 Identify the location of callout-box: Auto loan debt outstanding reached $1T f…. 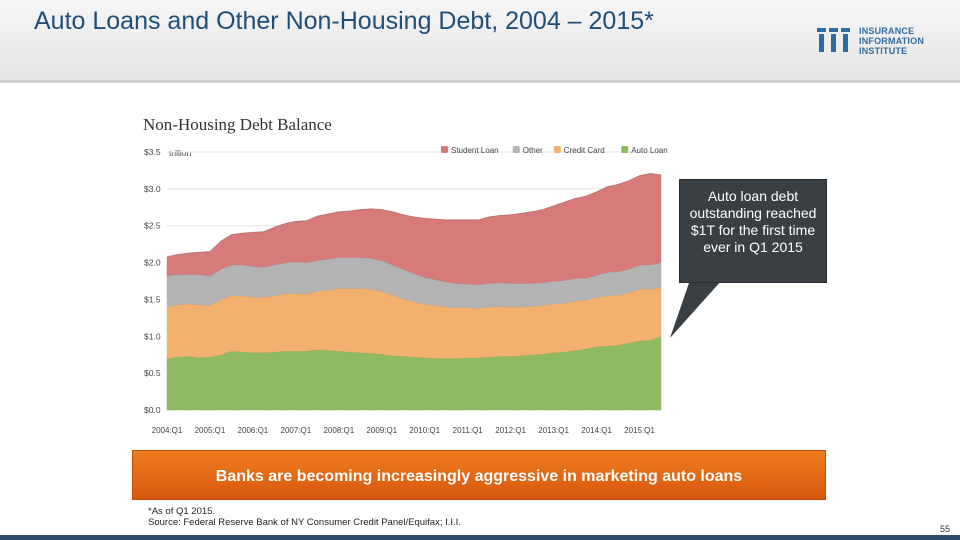
(753, 231).